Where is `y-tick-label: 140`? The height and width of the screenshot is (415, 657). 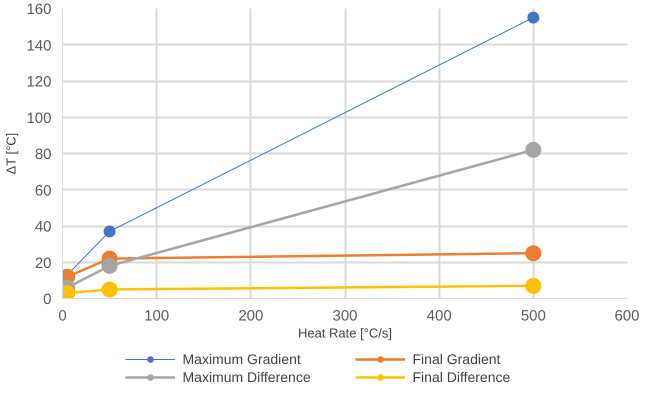 y-tick-label: 140 is located at coordinates (39, 45).